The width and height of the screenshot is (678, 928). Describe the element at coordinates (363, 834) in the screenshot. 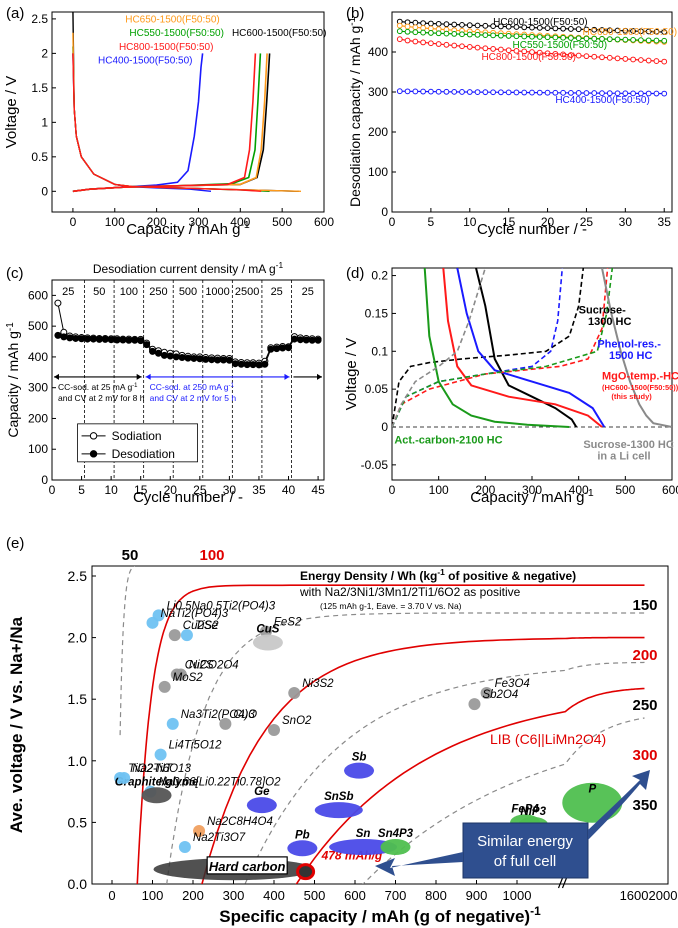

I see `panel-e-material-label: Sn` at that location.